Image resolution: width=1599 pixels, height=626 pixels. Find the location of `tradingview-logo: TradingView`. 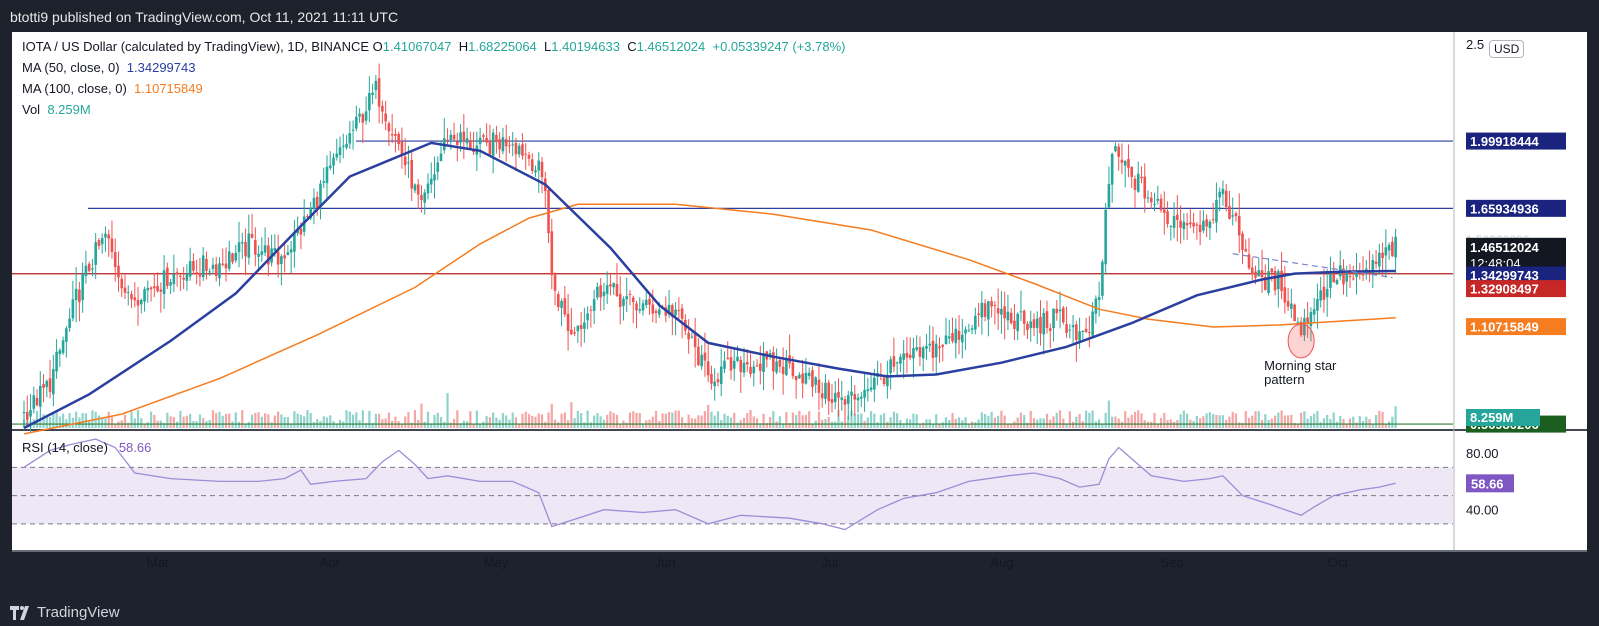

tradingview-logo: TradingView is located at coordinates (65, 612).